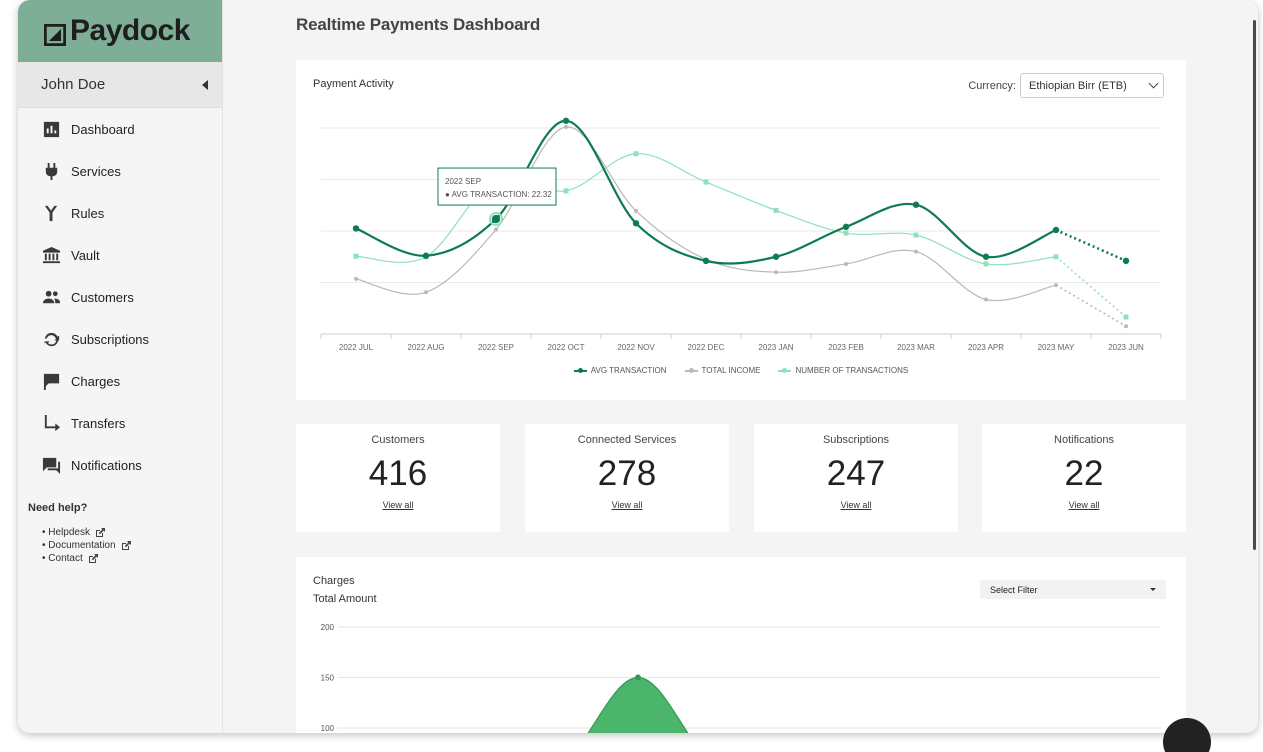 This screenshot has width=1263, height=752. Describe the element at coordinates (353, 84) in the screenshot. I see `payment-activity-title: Payment Activity` at that location.